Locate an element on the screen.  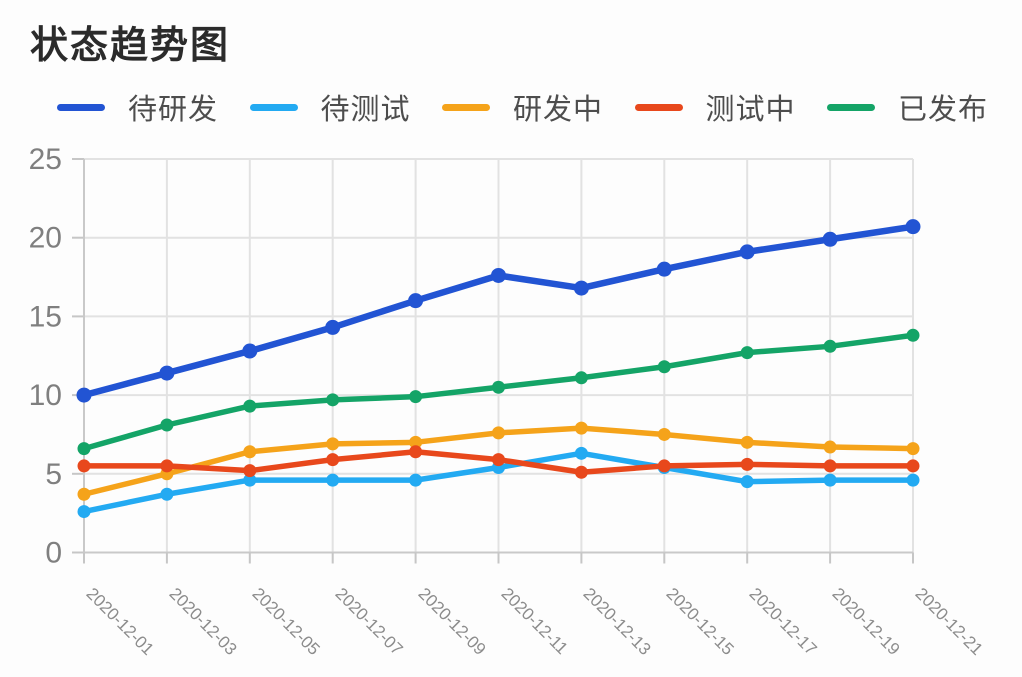
data-point-待研发-2020-12-11 is located at coordinates (498, 275).